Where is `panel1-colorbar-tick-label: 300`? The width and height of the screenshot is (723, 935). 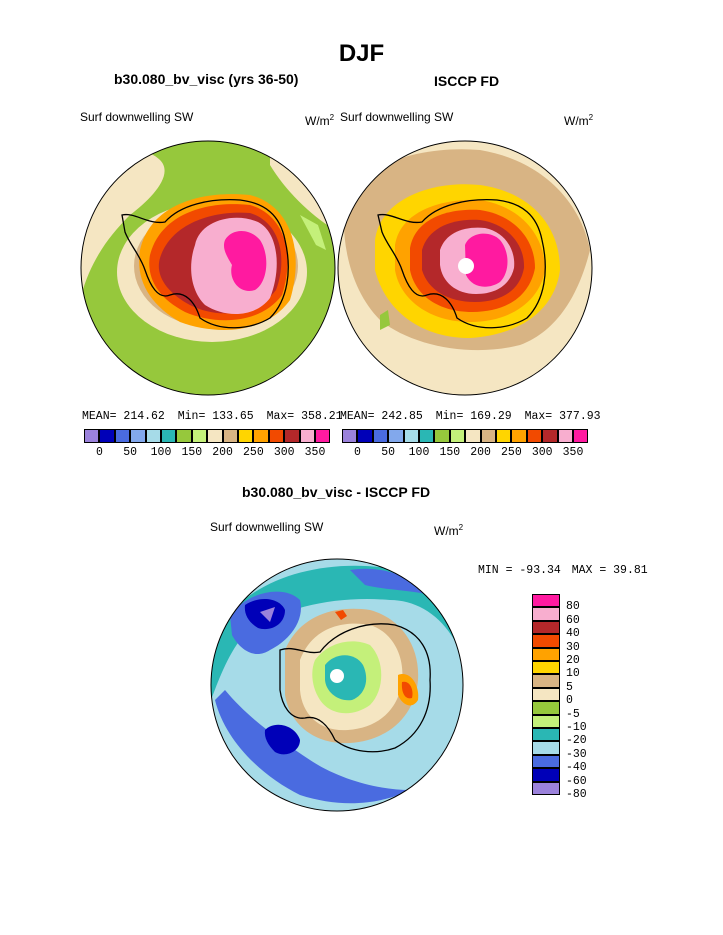 panel1-colorbar-tick-label: 300 is located at coordinates (284, 452).